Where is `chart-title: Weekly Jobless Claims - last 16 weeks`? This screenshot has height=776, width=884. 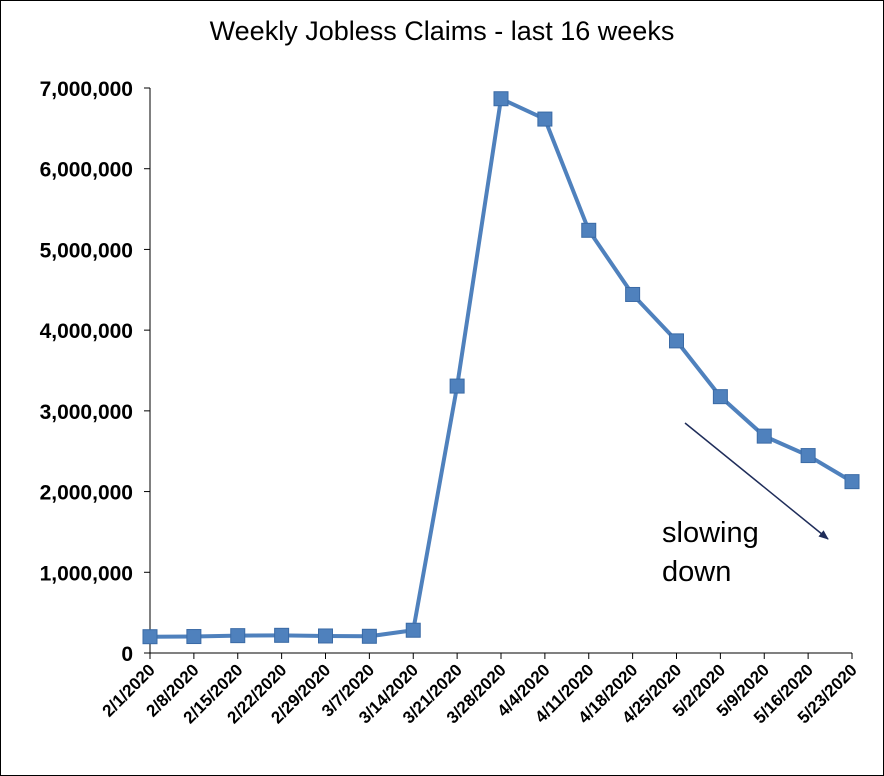 chart-title: Weekly Jobless Claims - last 16 weeks is located at coordinates (442, 31).